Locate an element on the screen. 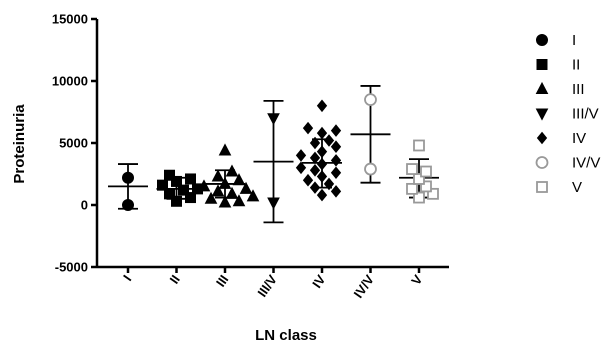  x-tick-label: V is located at coordinates (416, 280).